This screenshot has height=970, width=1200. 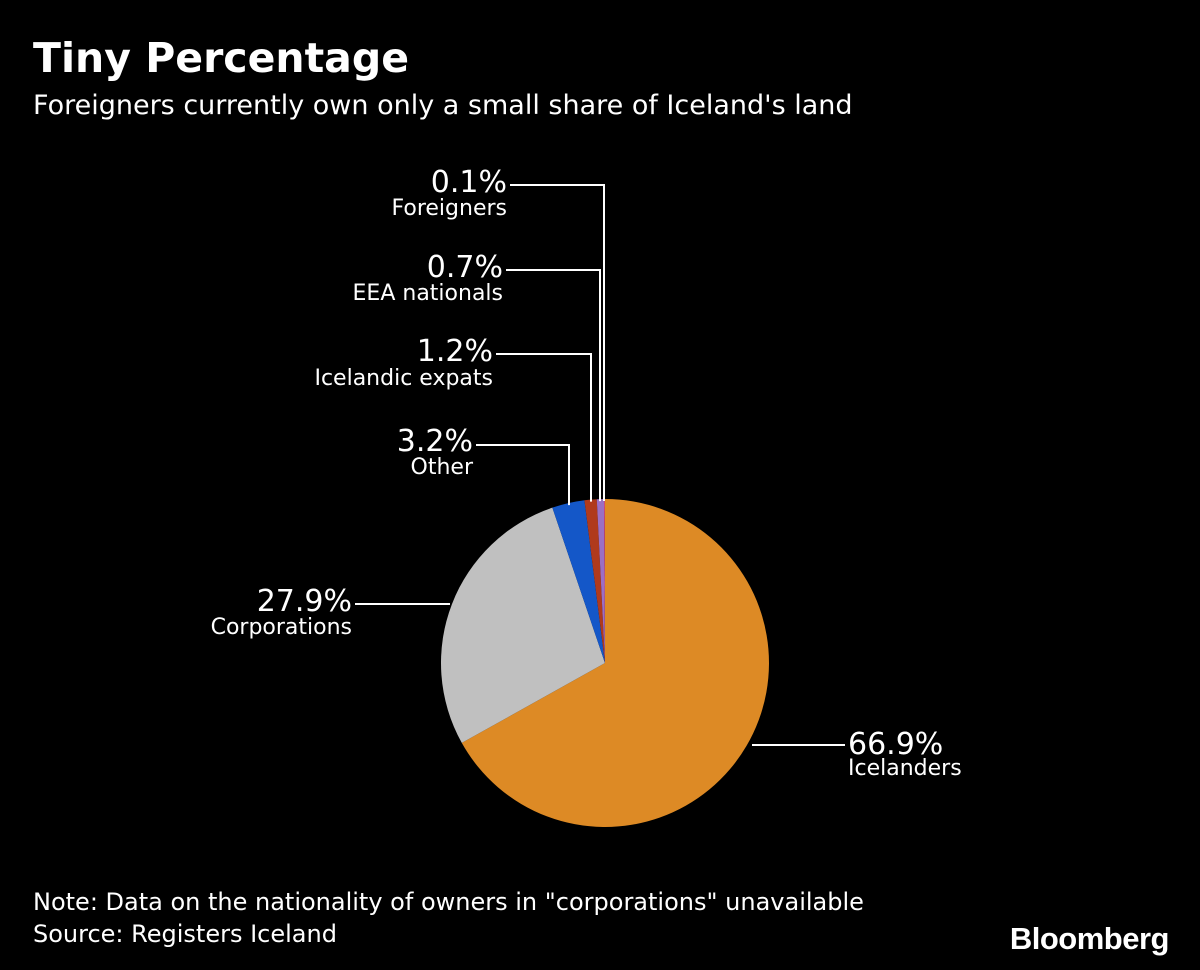 I want to click on slice-name-corporations: Corporations, so click(x=281, y=627).